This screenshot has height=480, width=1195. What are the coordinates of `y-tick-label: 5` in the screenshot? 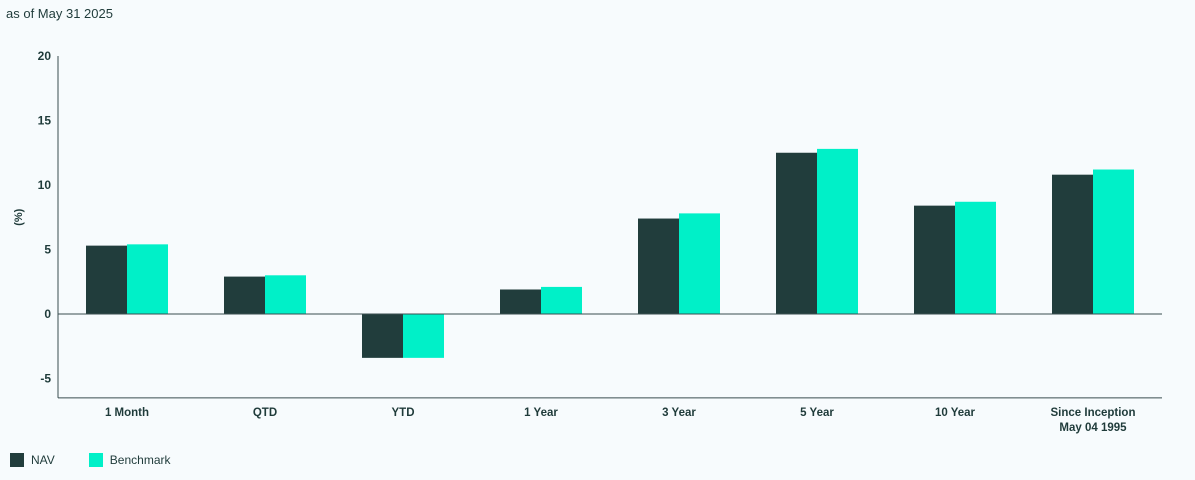 It's located at (47, 250).